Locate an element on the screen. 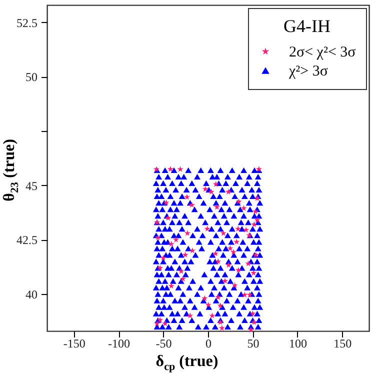 The width and height of the screenshot is (374, 374). x-tick-label: -50 is located at coordinates (164, 343).